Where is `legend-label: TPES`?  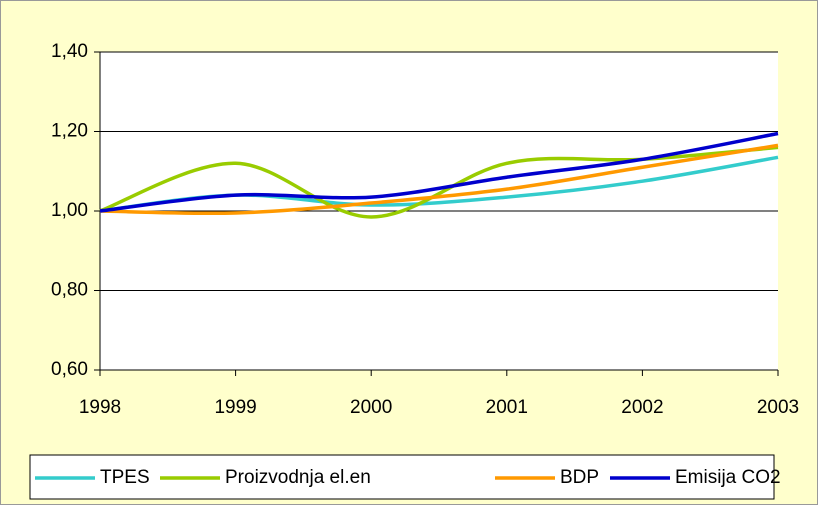
legend-label: TPES is located at coordinates (125, 477).